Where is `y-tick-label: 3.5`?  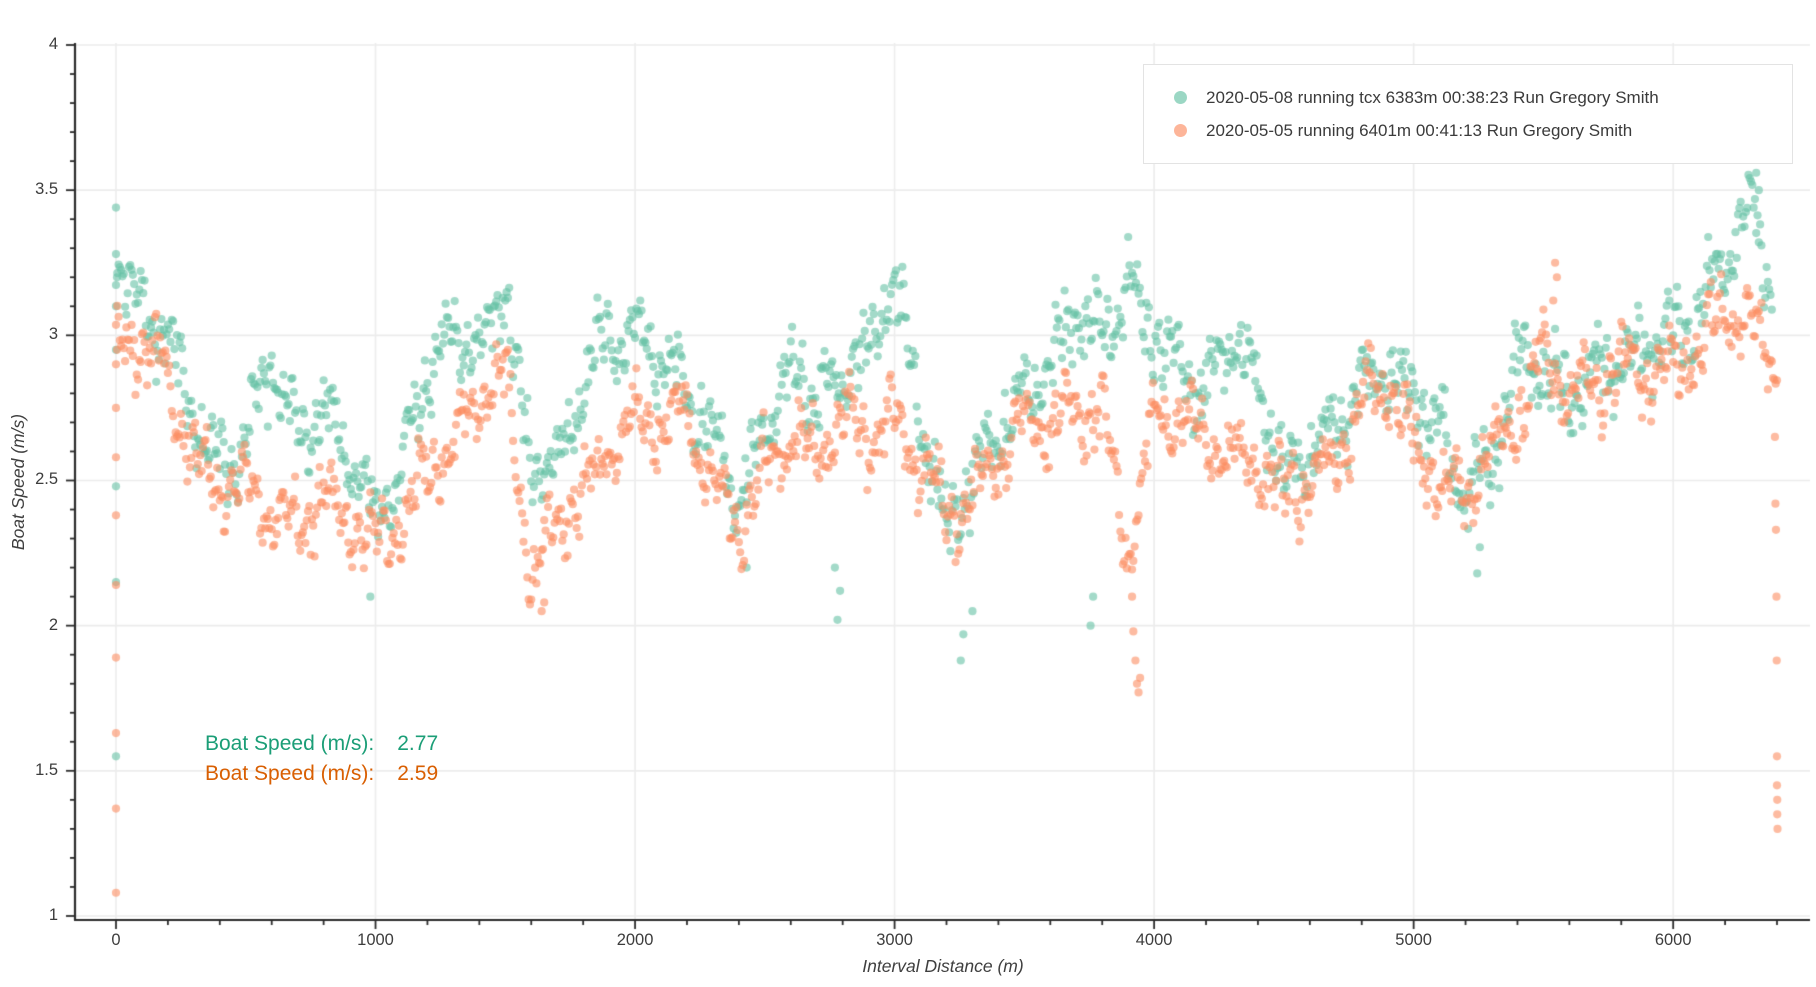 y-tick-label: 3.5 is located at coordinates (46, 189).